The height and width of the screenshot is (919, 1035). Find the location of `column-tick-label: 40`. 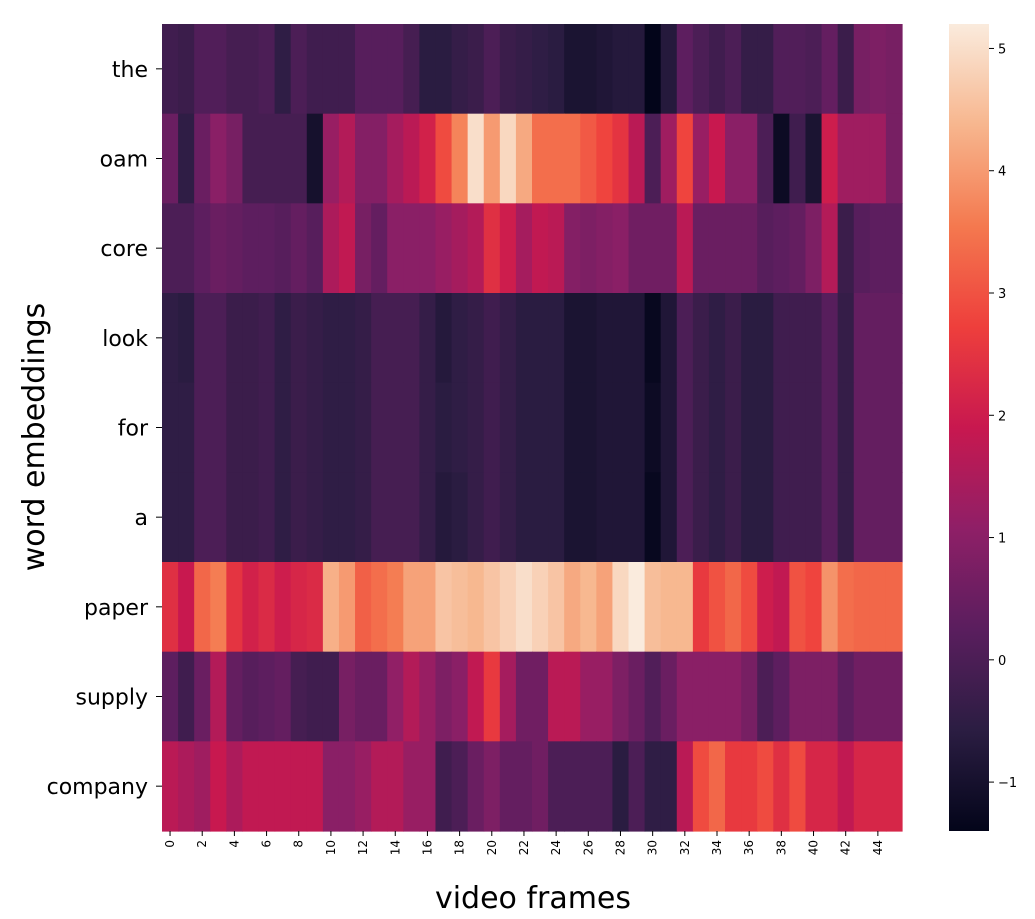

column-tick-label: 40 is located at coordinates (814, 847).